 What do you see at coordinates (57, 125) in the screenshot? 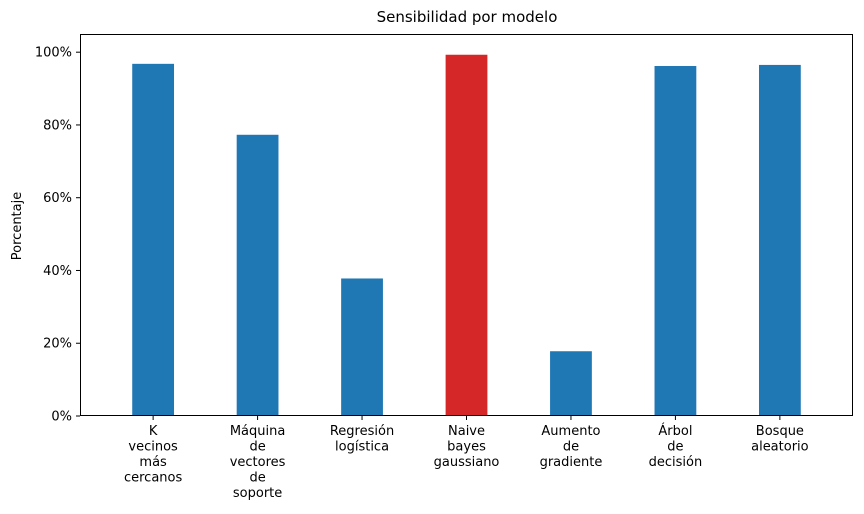
I see `y-tick-label-4: 80%` at bounding box center [57, 125].